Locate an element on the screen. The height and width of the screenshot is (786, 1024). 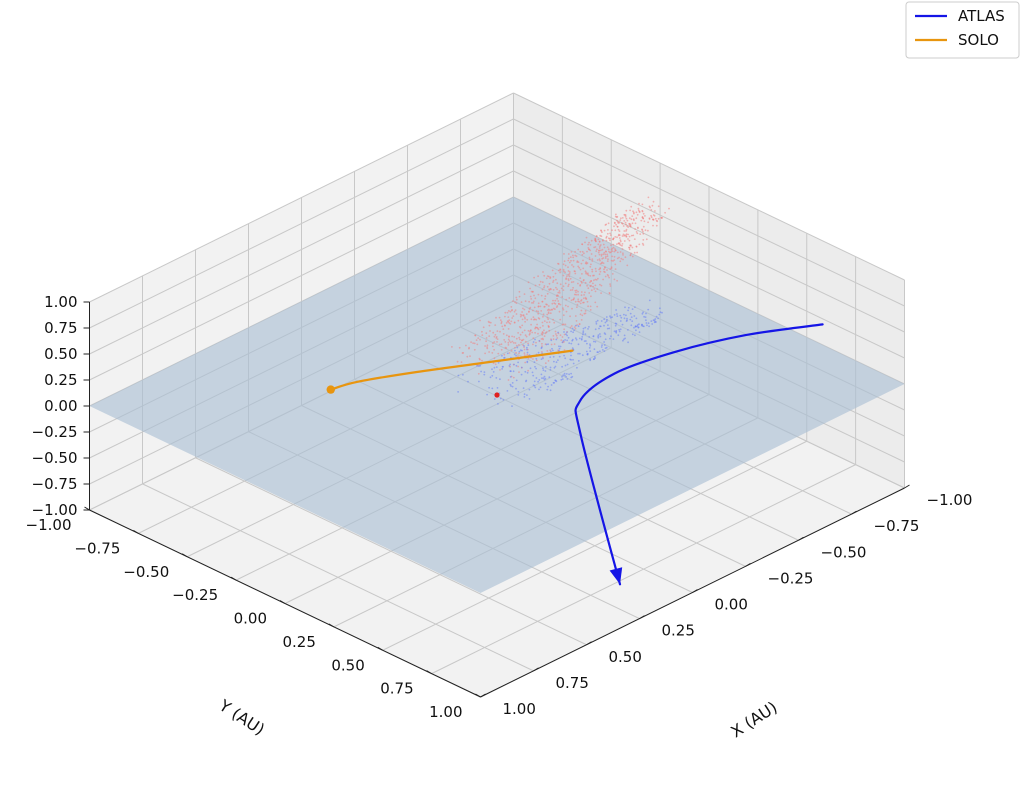
y-tick-label: −0.25 is located at coordinates (195, 595).